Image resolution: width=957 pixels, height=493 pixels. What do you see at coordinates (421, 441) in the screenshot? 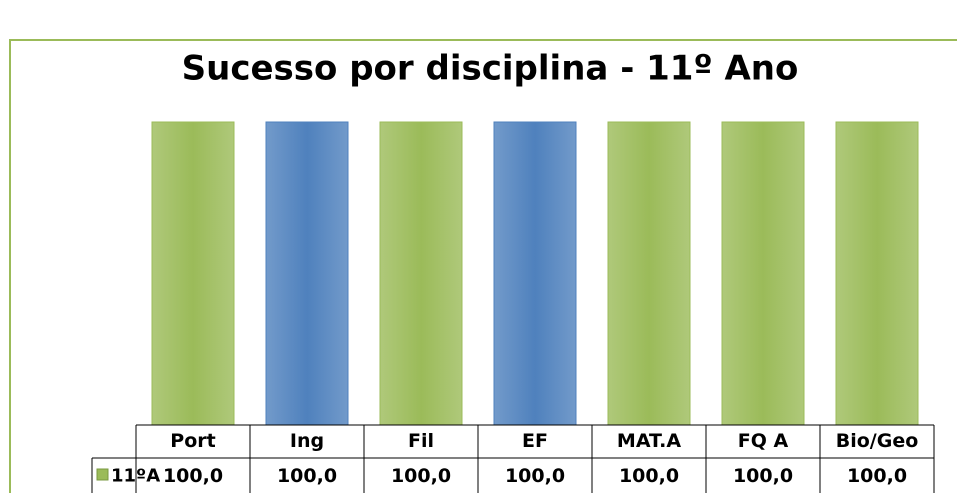
I see `x-tick-label: Fil` at bounding box center [421, 441].